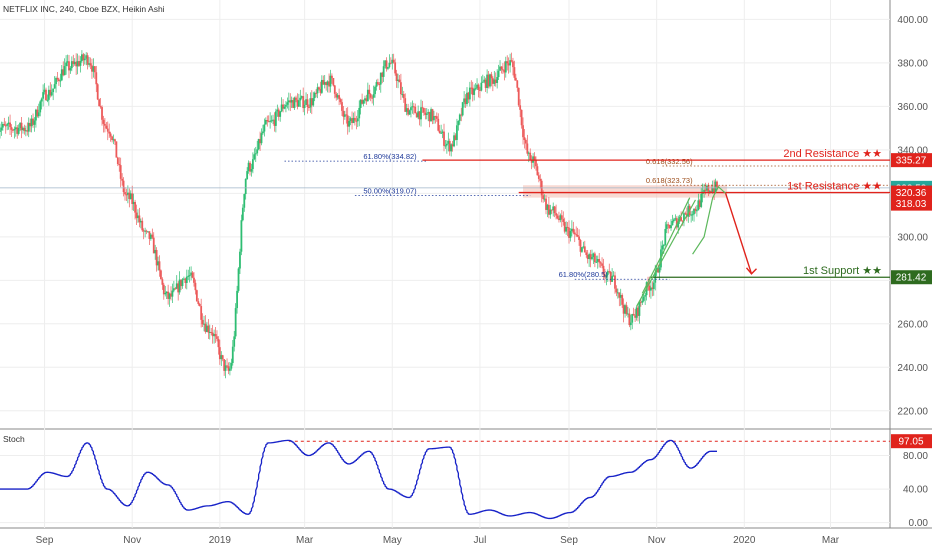 Image resolution: width=932 pixels, height=550 pixels. What do you see at coordinates (14, 439) in the screenshot?
I see `stoch-title: Stoch` at bounding box center [14, 439].